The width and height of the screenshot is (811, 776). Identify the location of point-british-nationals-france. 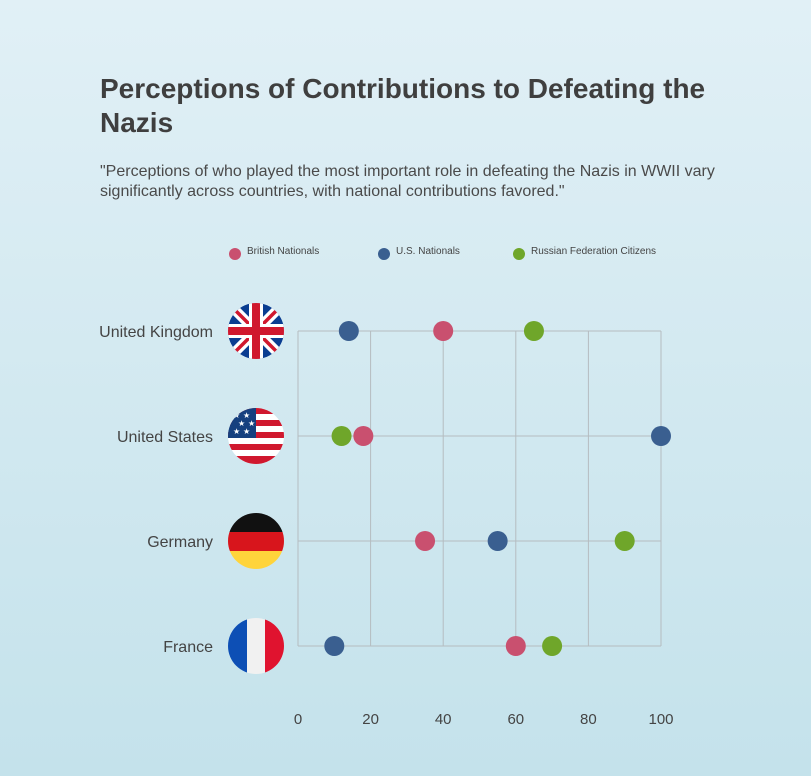
(515, 646).